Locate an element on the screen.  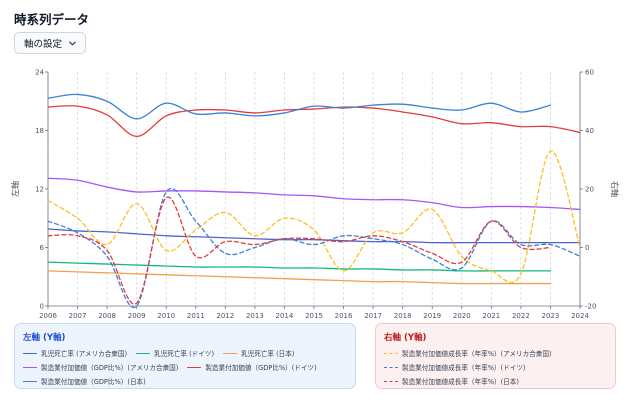
x-tick-label-7: 2013 is located at coordinates (255, 316).